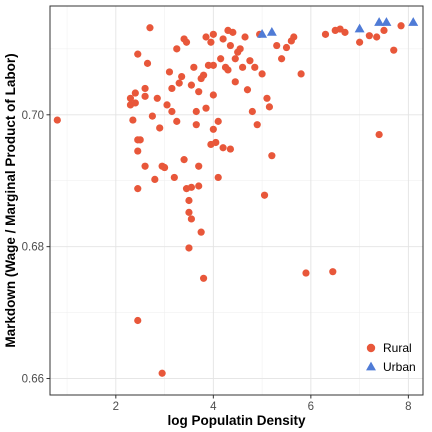  Describe the element at coordinates (397, 348) in the screenshot. I see `legend-rural-label: Rural` at that location.